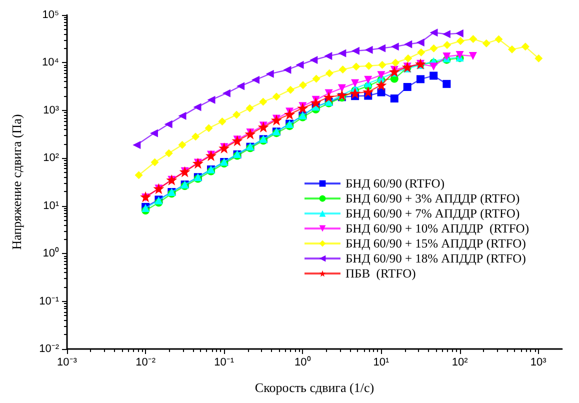  I want to click on x-tick-label: 10², so click(460, 362).